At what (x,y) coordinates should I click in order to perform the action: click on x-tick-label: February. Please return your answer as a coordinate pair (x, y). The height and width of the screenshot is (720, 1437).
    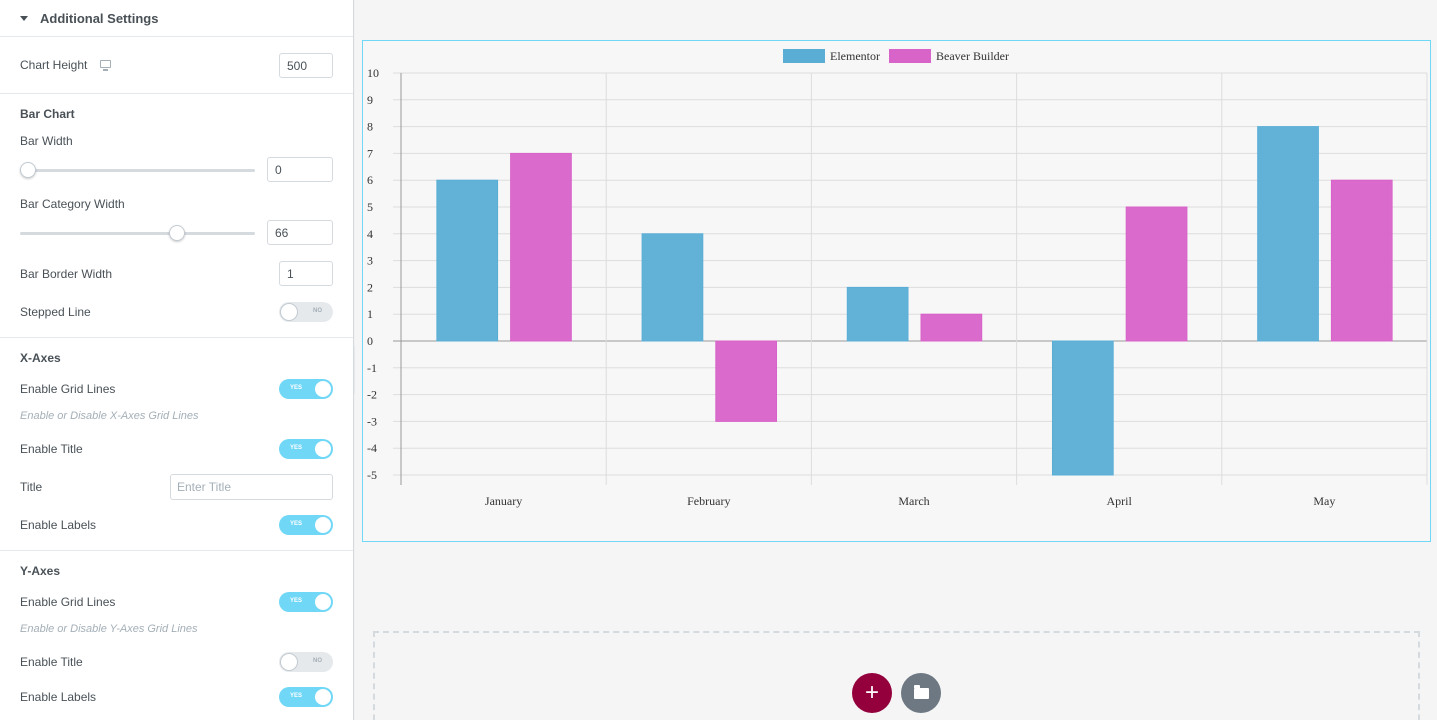
    Looking at the image, I should click on (708, 501).